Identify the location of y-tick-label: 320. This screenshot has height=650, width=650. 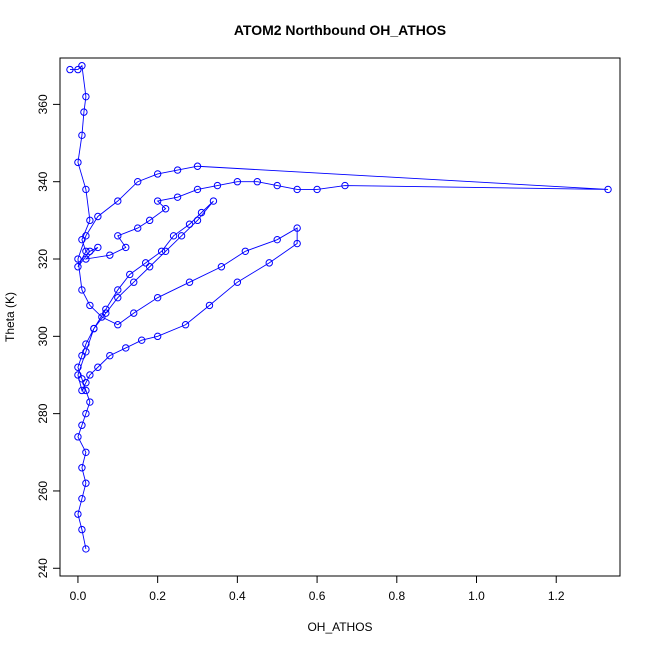
(43, 259).